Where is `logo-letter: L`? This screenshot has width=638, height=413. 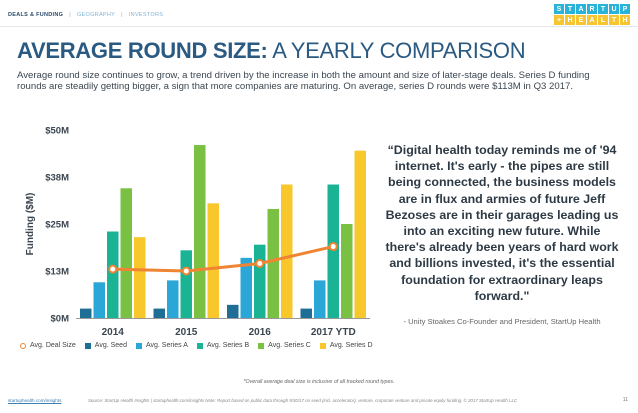 logo-letter: L is located at coordinates (603, 20).